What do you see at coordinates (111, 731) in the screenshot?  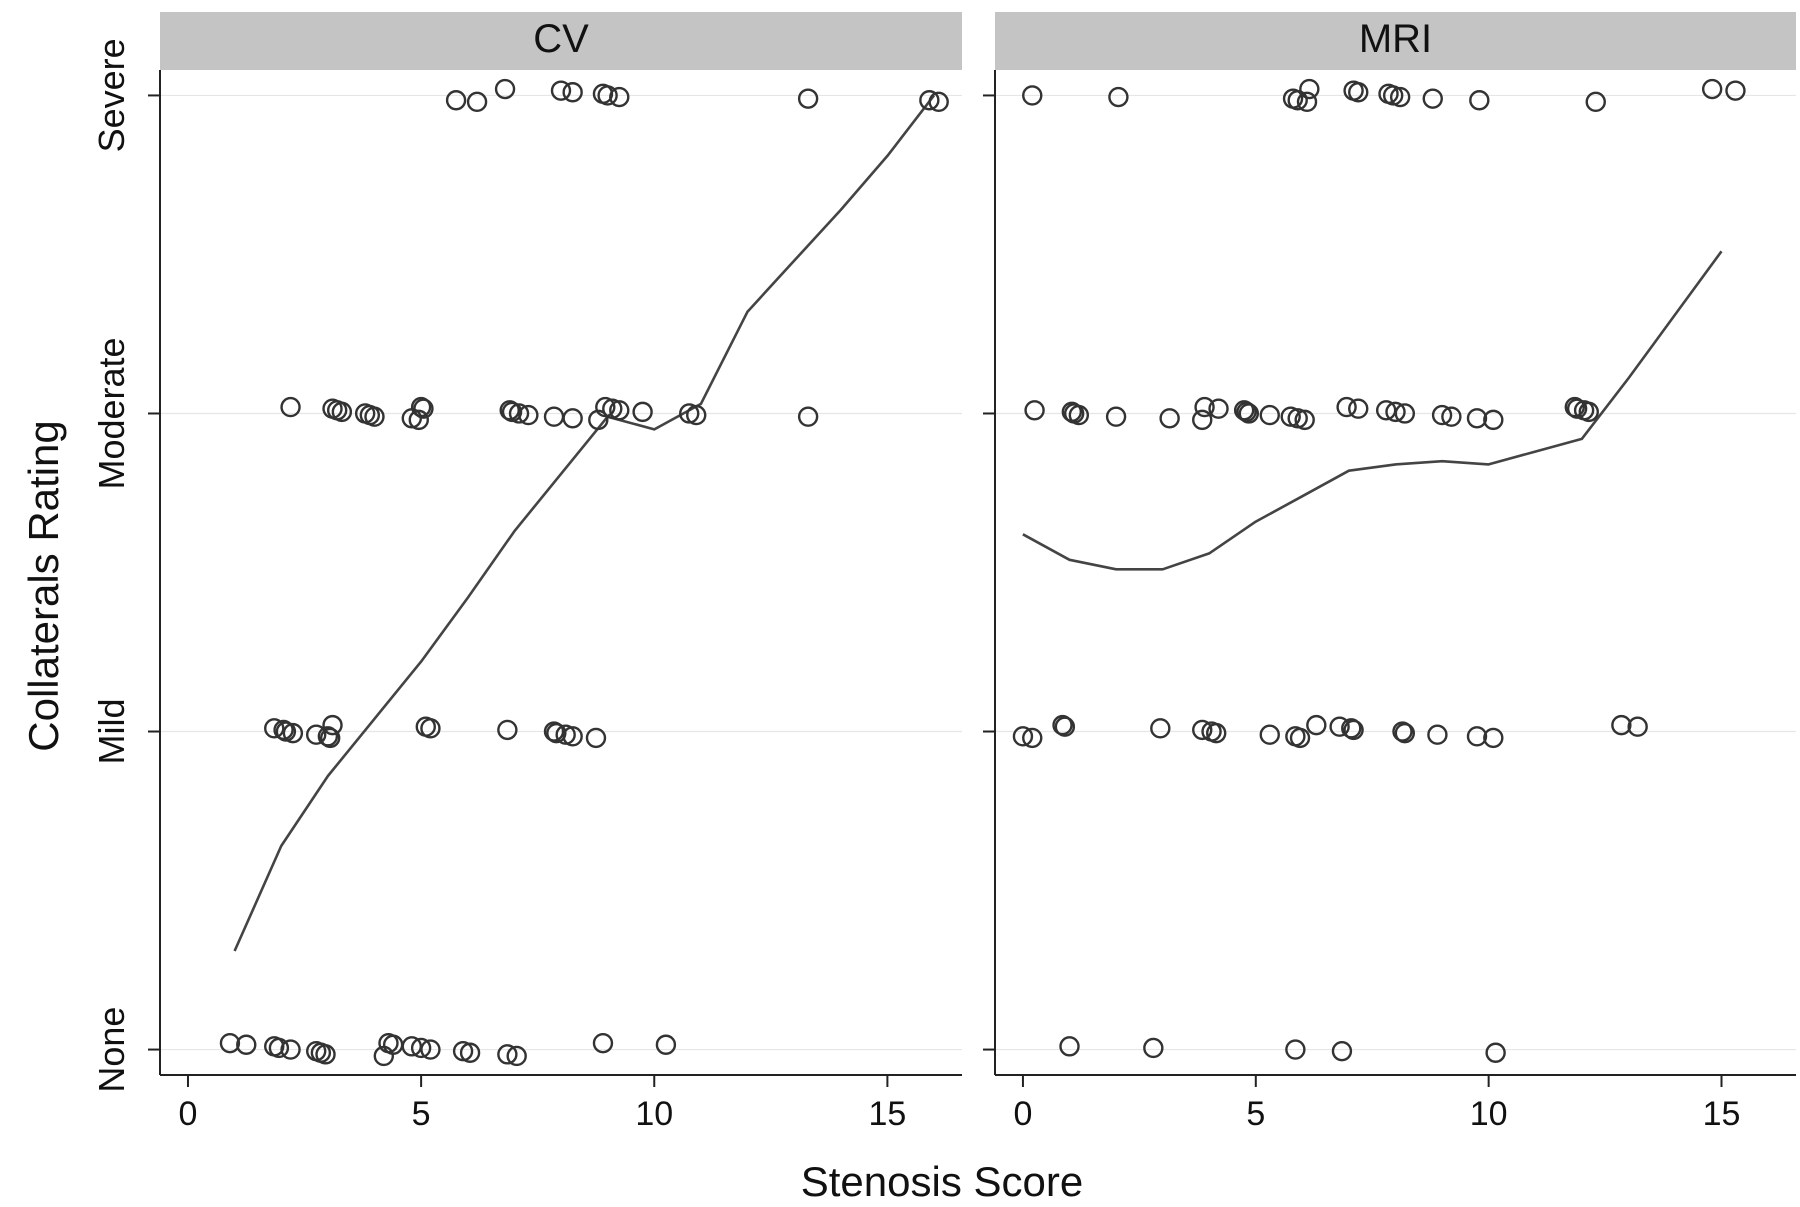 I see `y-tick-label: Mild` at bounding box center [111, 731].